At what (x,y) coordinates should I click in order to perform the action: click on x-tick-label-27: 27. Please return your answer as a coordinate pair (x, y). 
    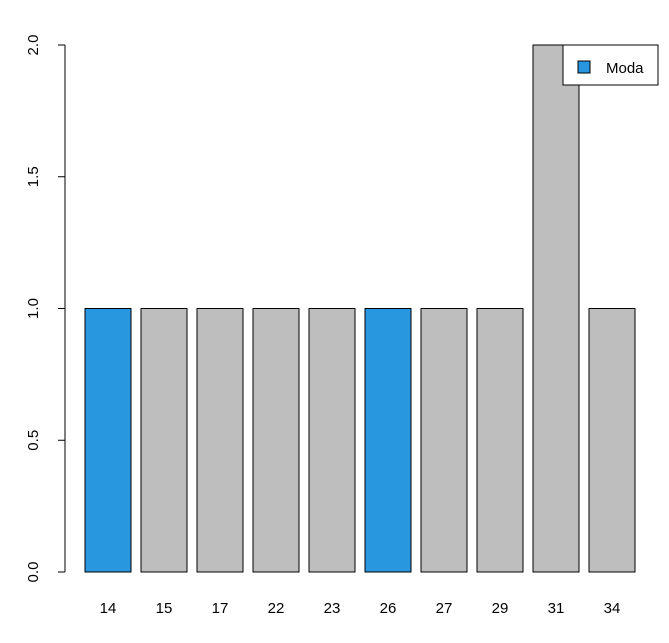
    Looking at the image, I should click on (444, 608).